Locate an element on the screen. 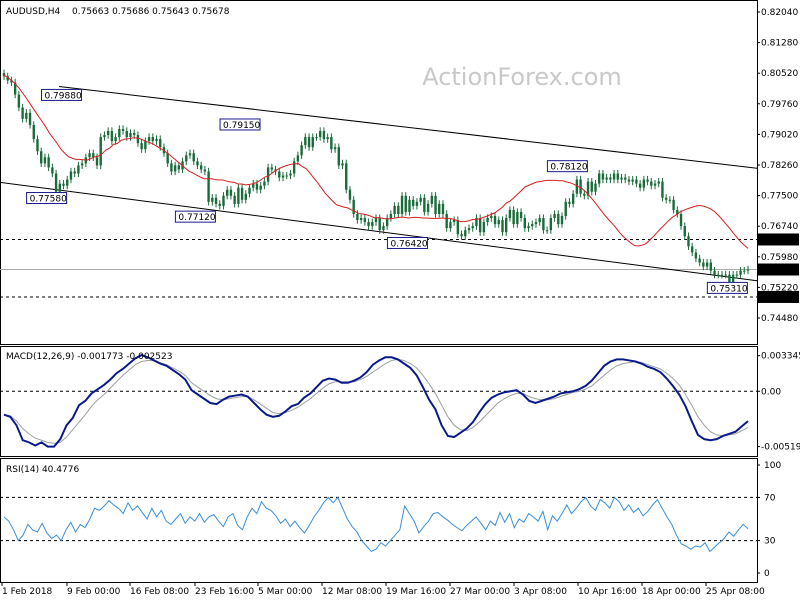 The image size is (800, 600). time-tick-label: 12 Mar 08:00 is located at coordinates (352, 592).